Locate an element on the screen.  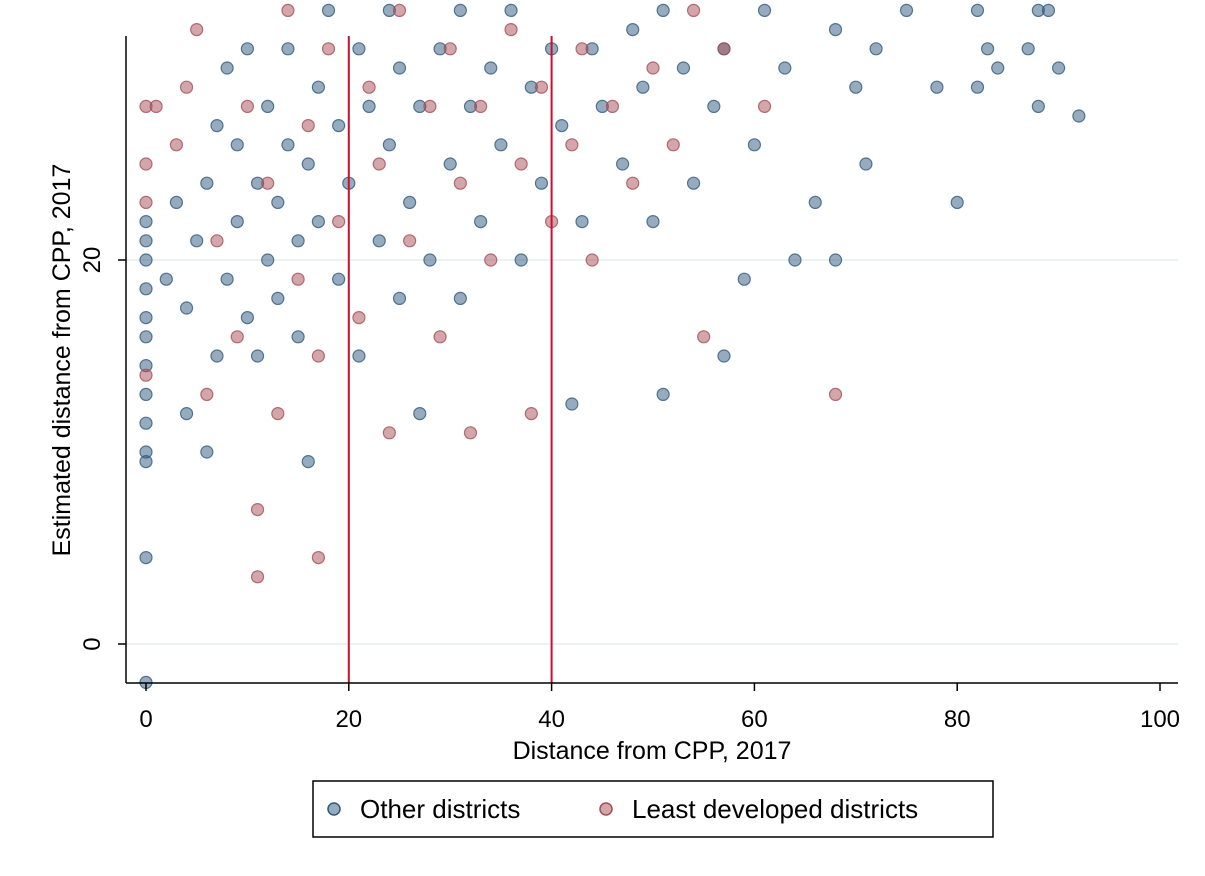
reference-lines is located at coordinates (450, 359).